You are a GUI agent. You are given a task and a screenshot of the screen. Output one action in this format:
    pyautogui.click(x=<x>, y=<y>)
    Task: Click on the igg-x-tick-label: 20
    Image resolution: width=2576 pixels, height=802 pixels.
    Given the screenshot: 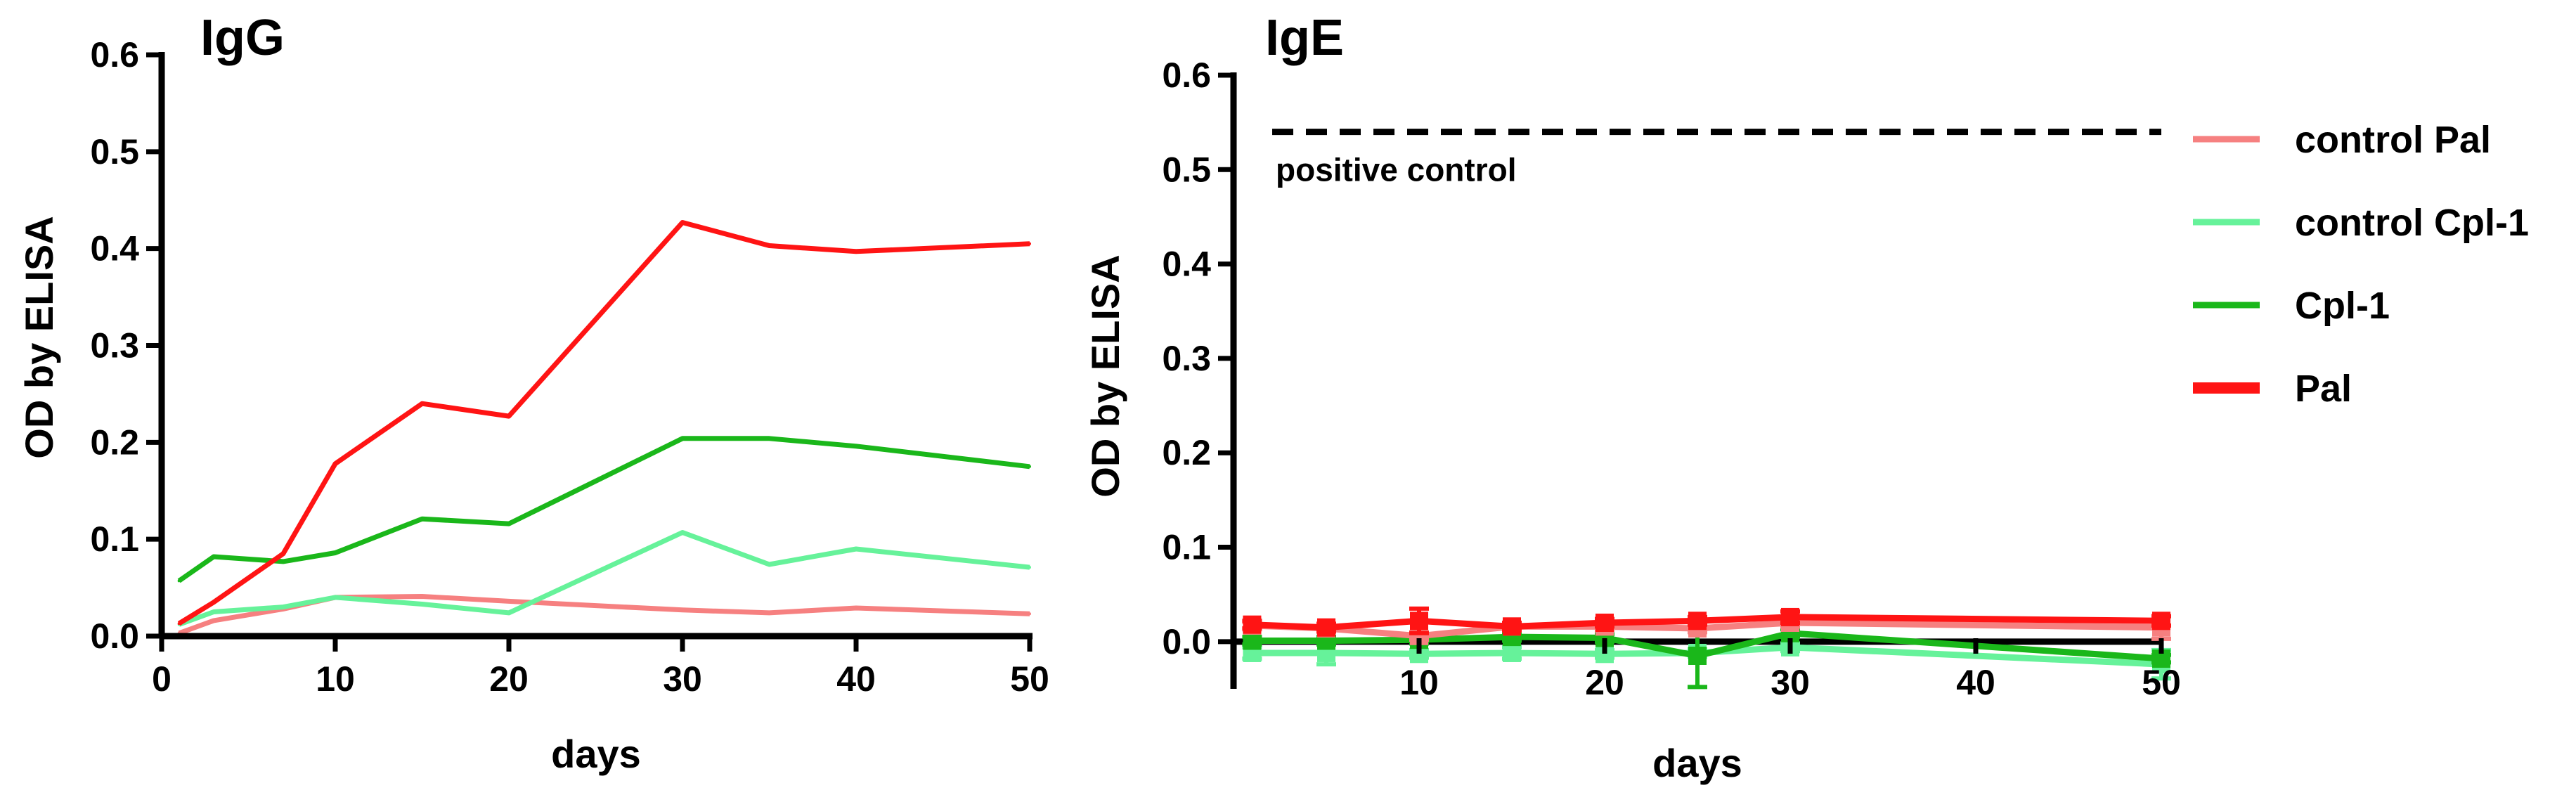 What is the action you would take?
    pyautogui.click(x=509, y=679)
    